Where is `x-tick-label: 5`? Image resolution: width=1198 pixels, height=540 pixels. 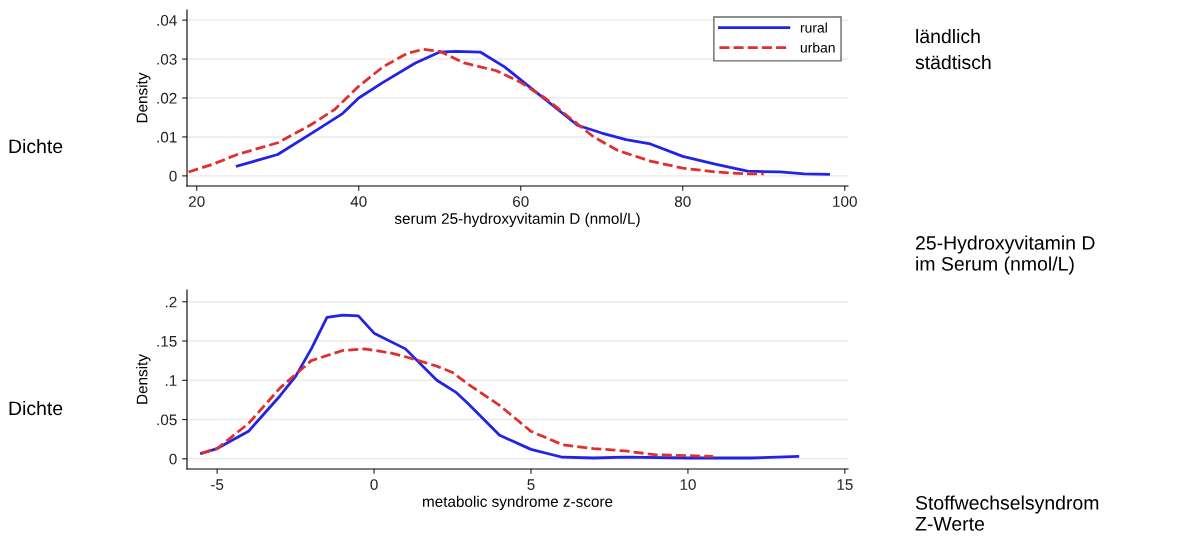
x-tick-label: 5 is located at coordinates (531, 484).